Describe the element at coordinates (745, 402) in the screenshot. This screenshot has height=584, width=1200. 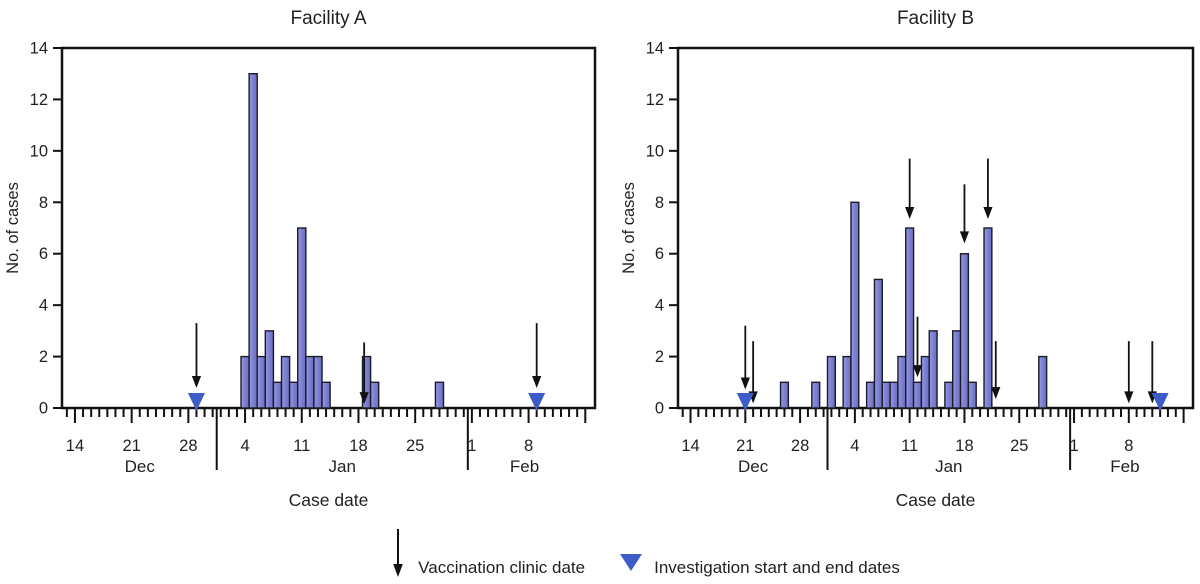
I see `investigation-start-triangle` at that location.